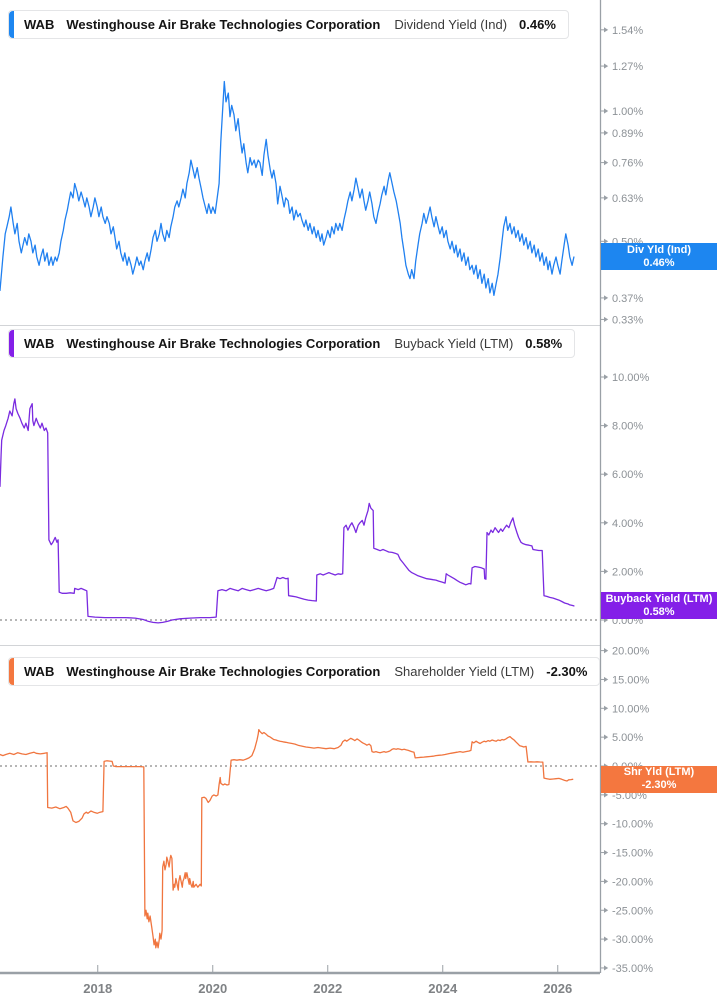  Describe the element at coordinates (659, 772) in the screenshot. I see `badge-label: Shr Yld (LTM)` at that location.